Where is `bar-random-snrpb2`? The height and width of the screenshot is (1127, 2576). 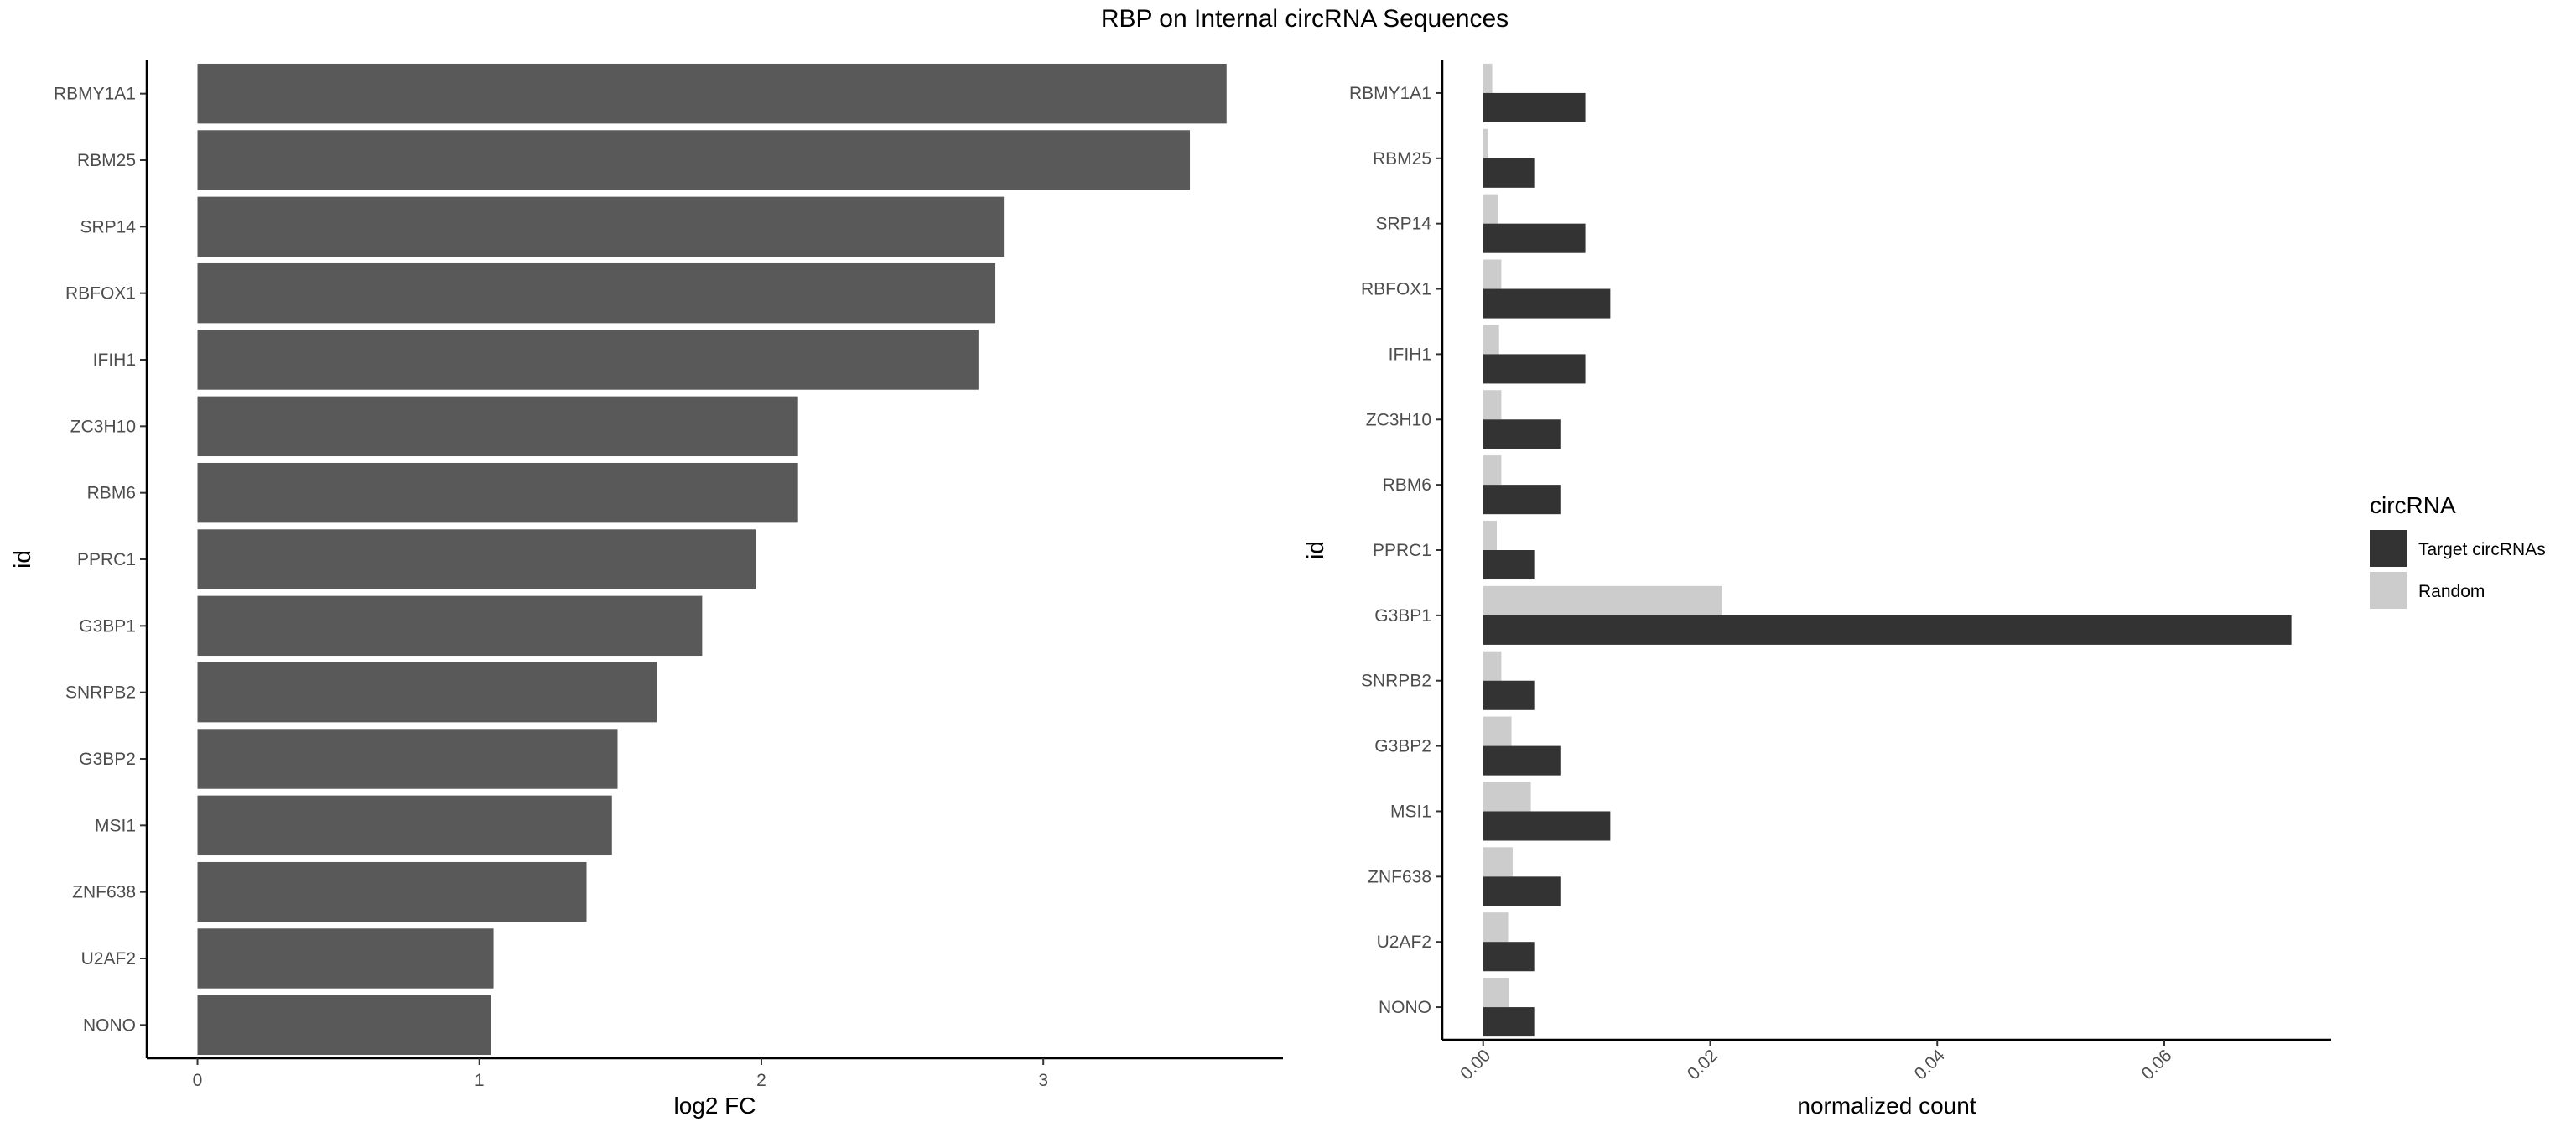
bar-random-snrpb2 is located at coordinates (1492, 666).